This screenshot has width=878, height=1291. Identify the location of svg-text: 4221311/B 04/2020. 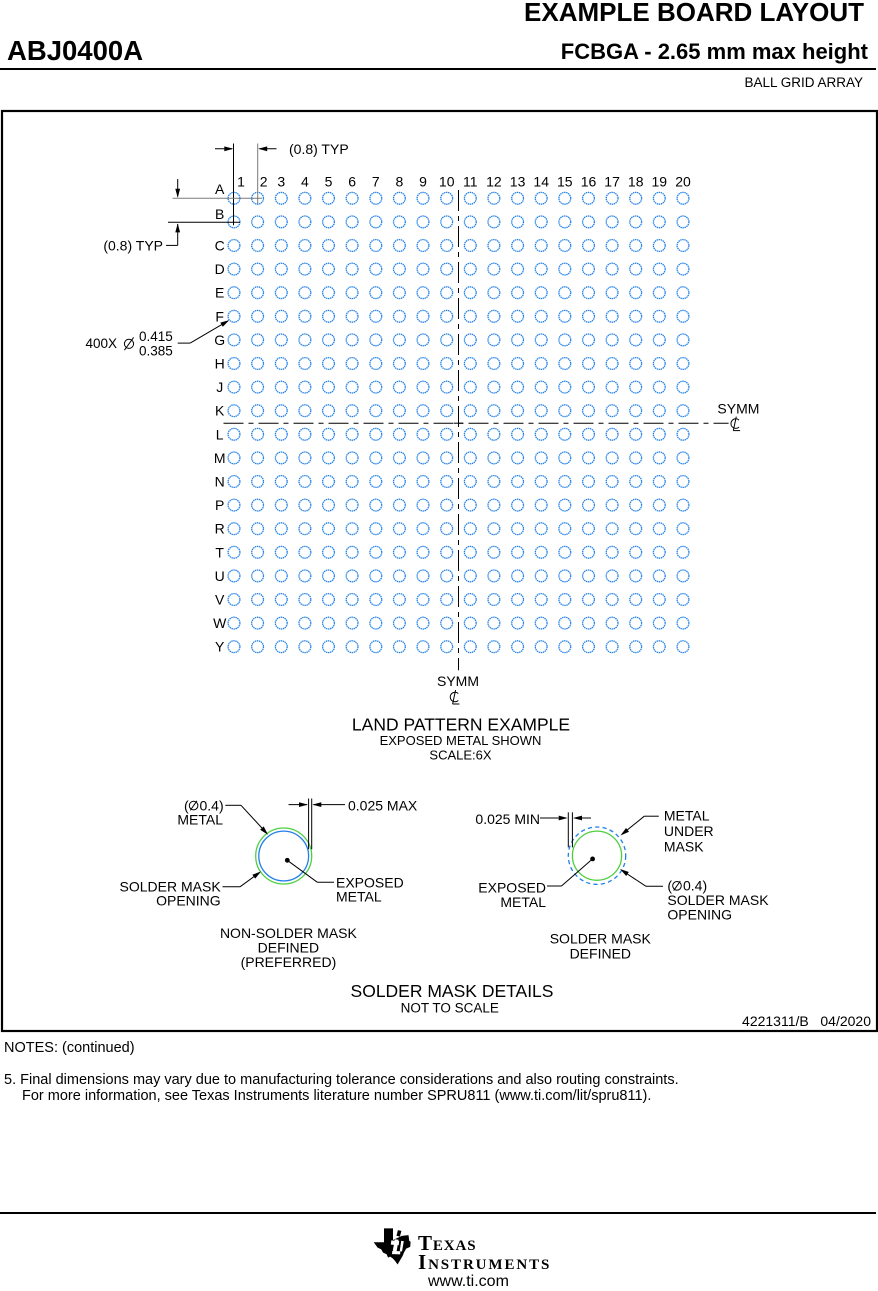
(806, 1021).